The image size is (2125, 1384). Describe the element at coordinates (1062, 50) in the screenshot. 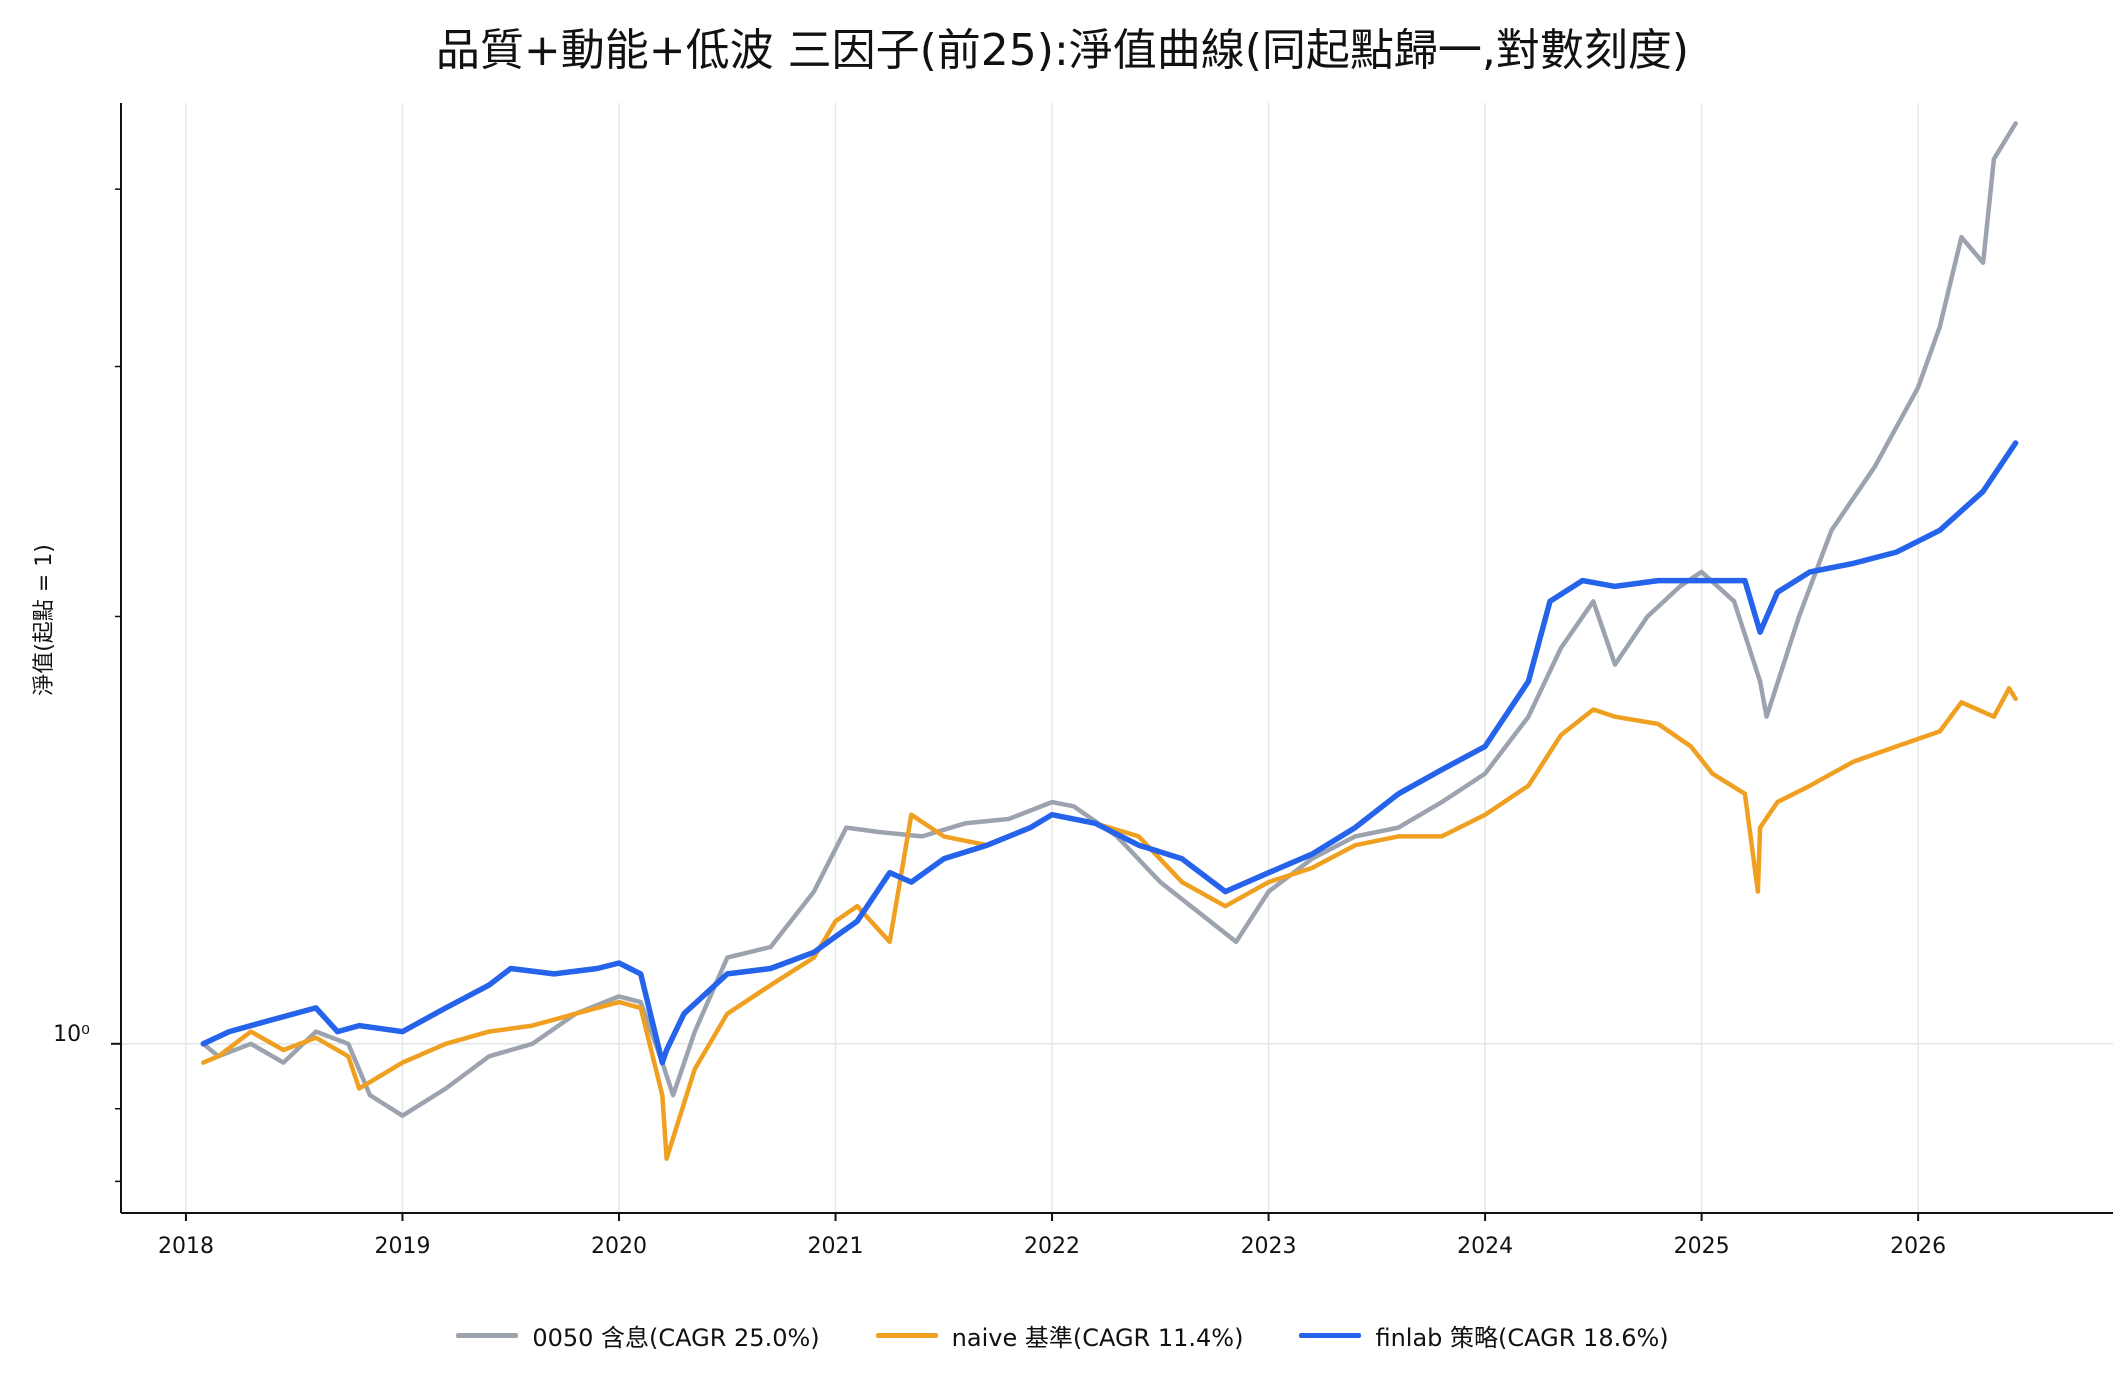

I see `chart-title: 品質+動能+低波 三因子(前25):淨值曲線(同起點歸一,對數刻度)` at that location.